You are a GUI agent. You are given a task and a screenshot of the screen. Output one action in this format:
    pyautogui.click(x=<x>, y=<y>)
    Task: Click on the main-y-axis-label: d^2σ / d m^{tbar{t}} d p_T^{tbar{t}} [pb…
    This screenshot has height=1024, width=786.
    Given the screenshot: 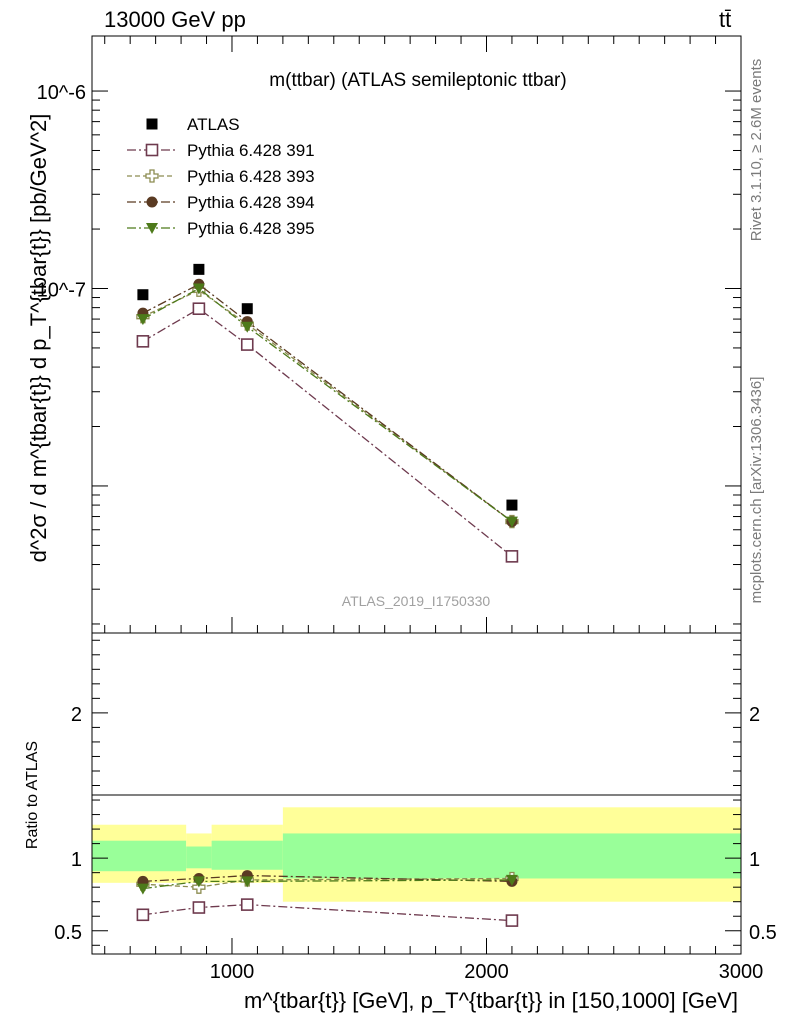 What is the action you would take?
    pyautogui.click(x=38, y=338)
    